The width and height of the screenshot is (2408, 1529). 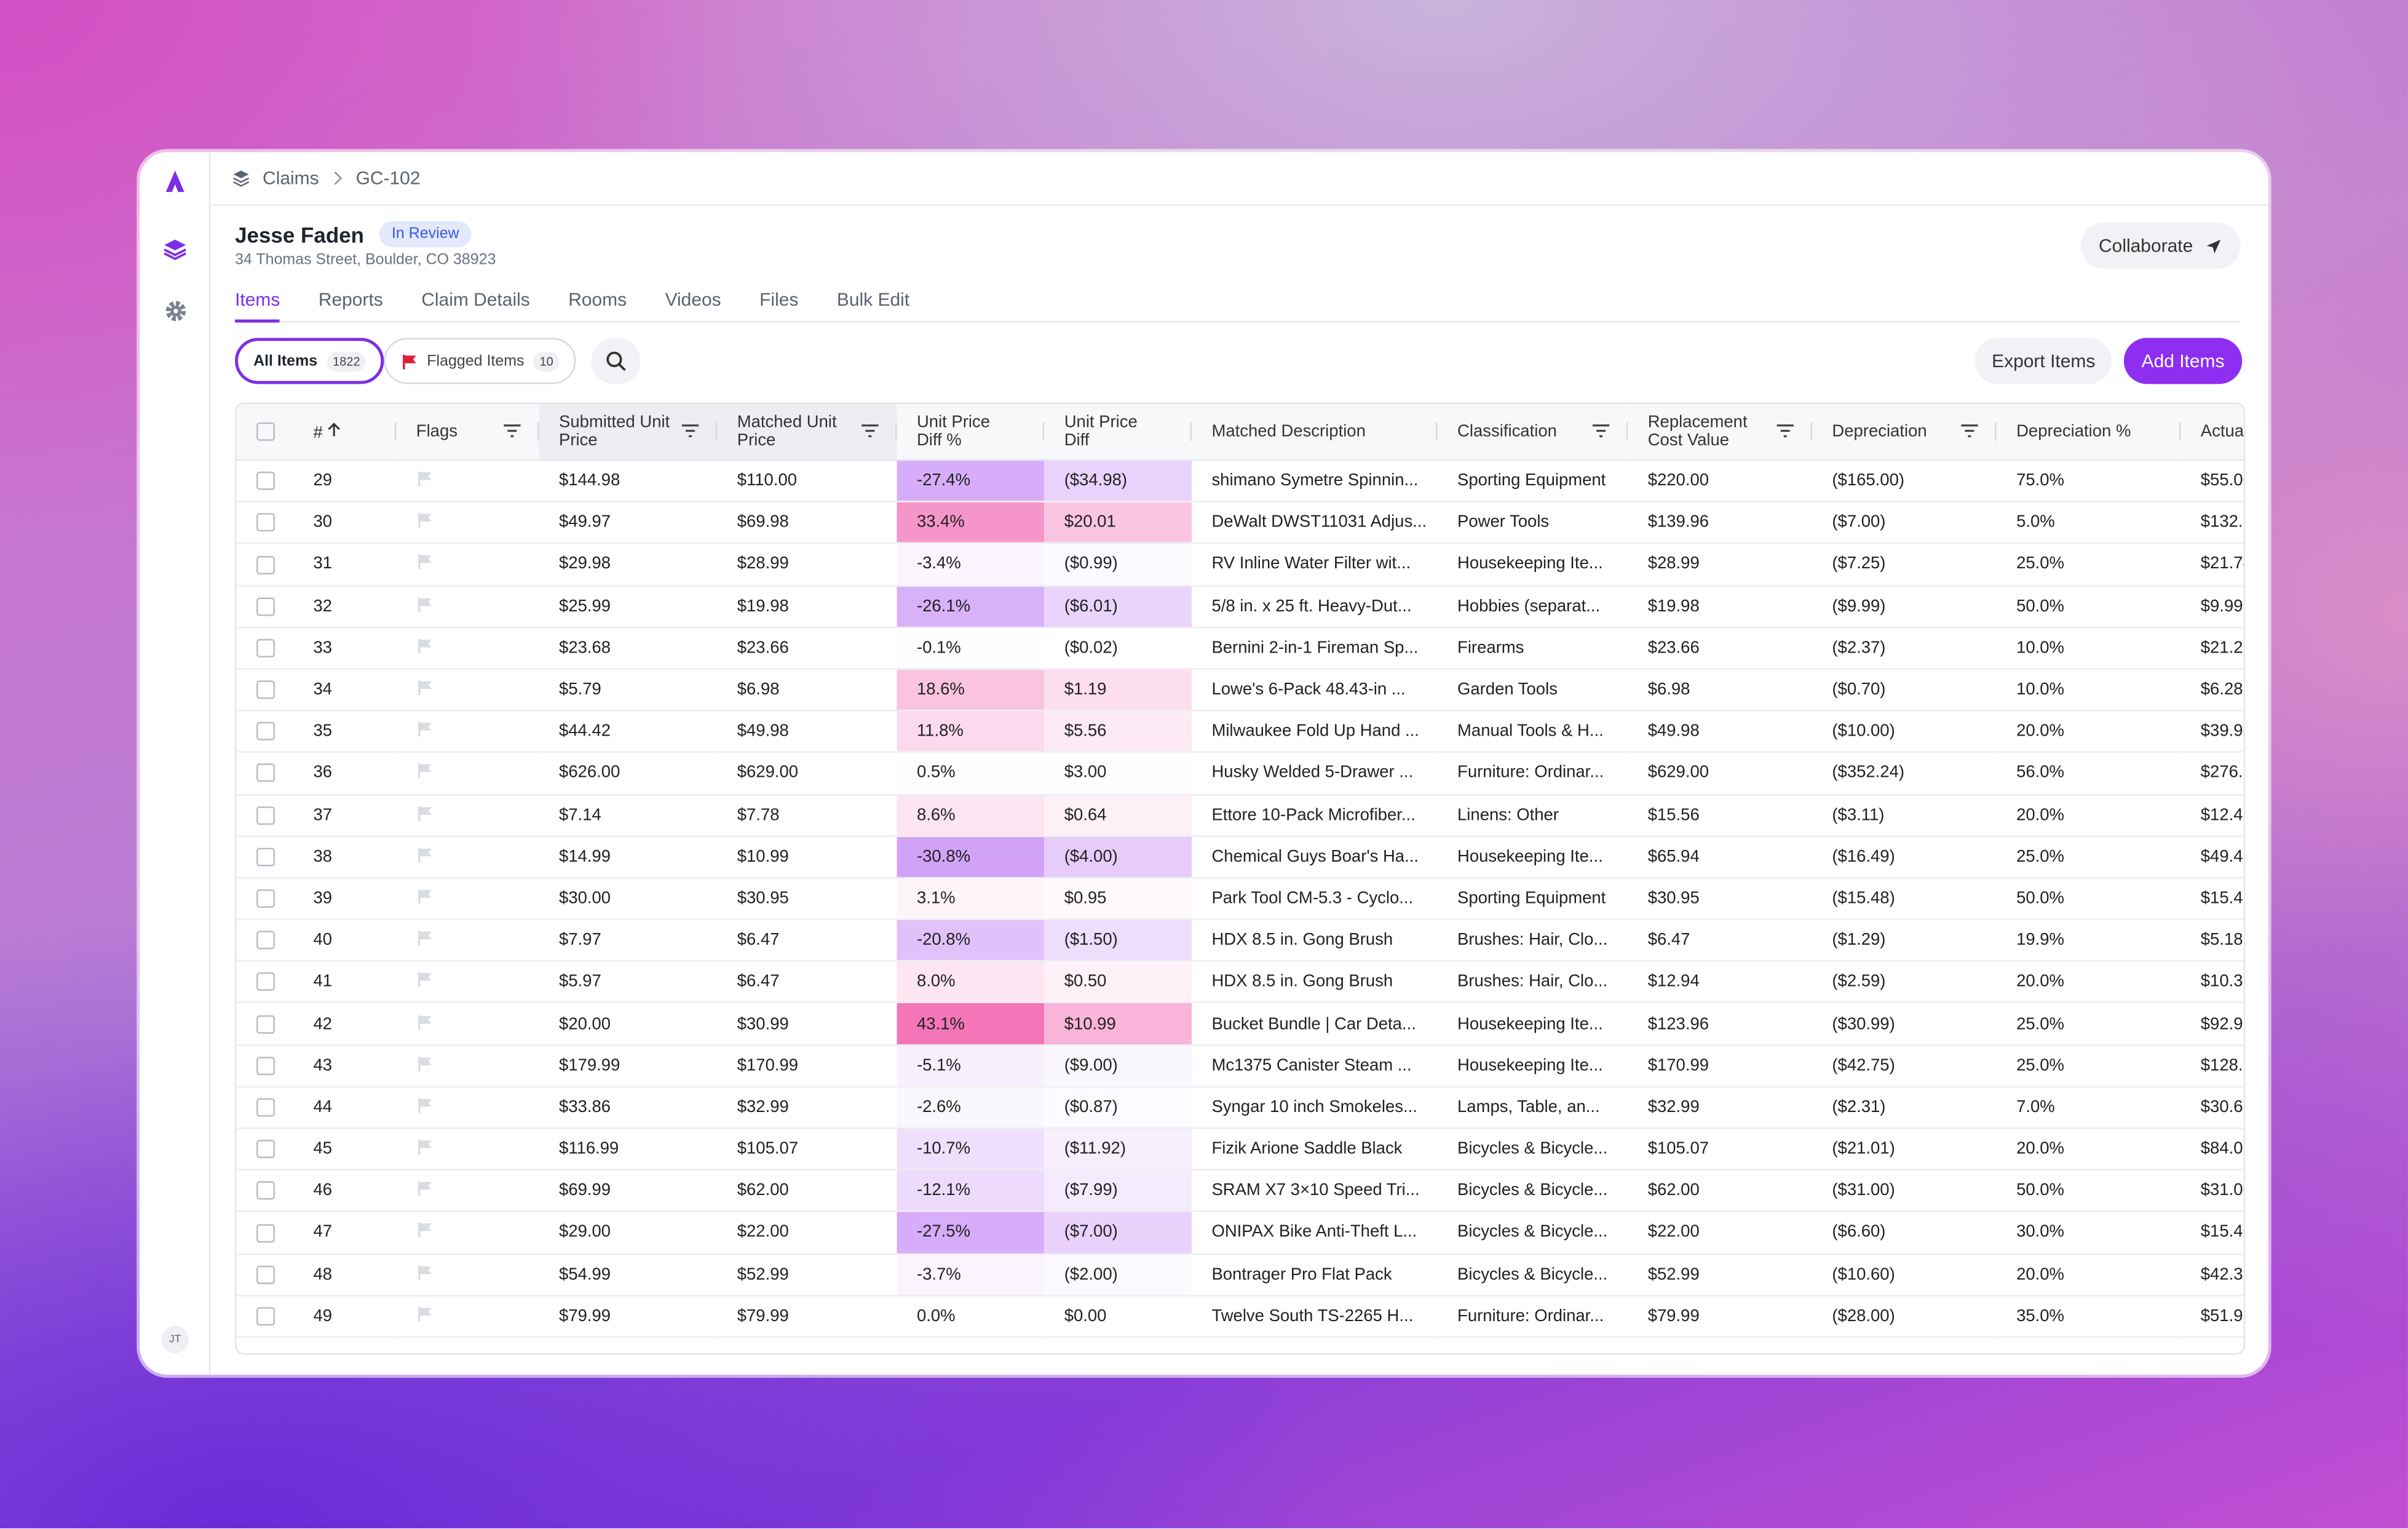 What do you see at coordinates (2043, 361) in the screenshot?
I see `export-button: Export Items` at bounding box center [2043, 361].